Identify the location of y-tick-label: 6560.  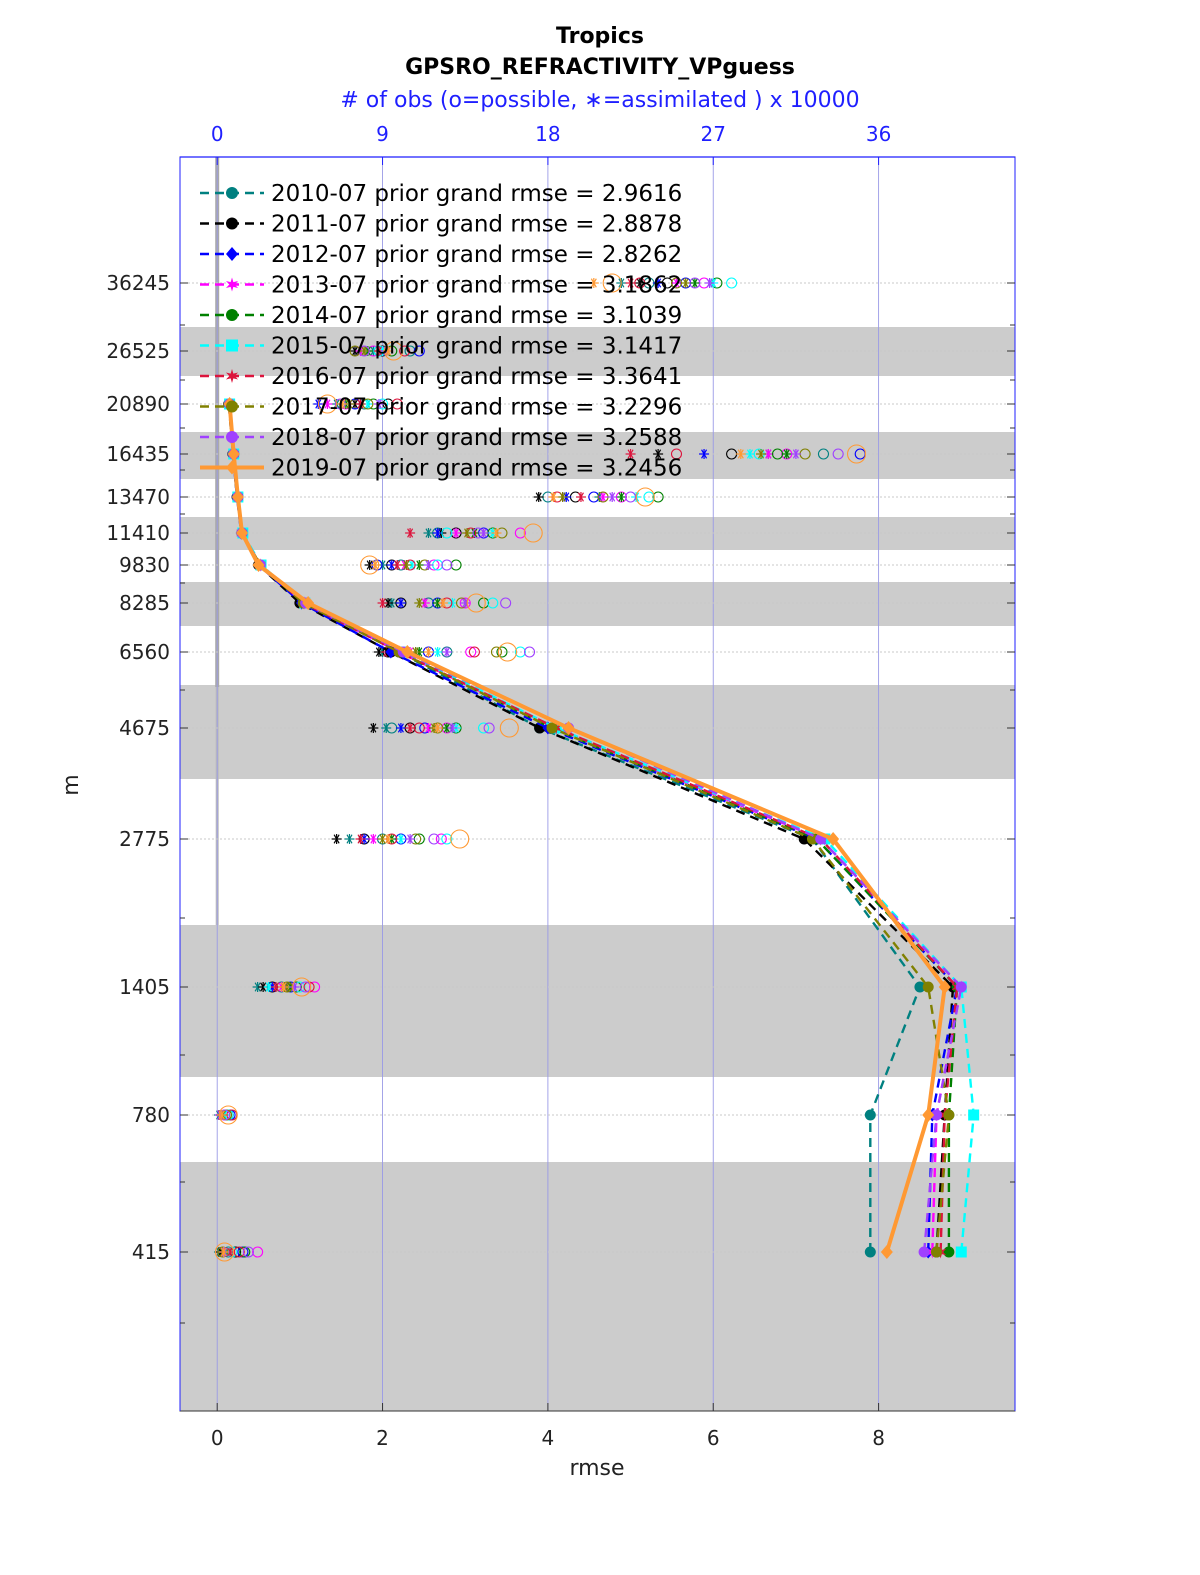
(144, 652).